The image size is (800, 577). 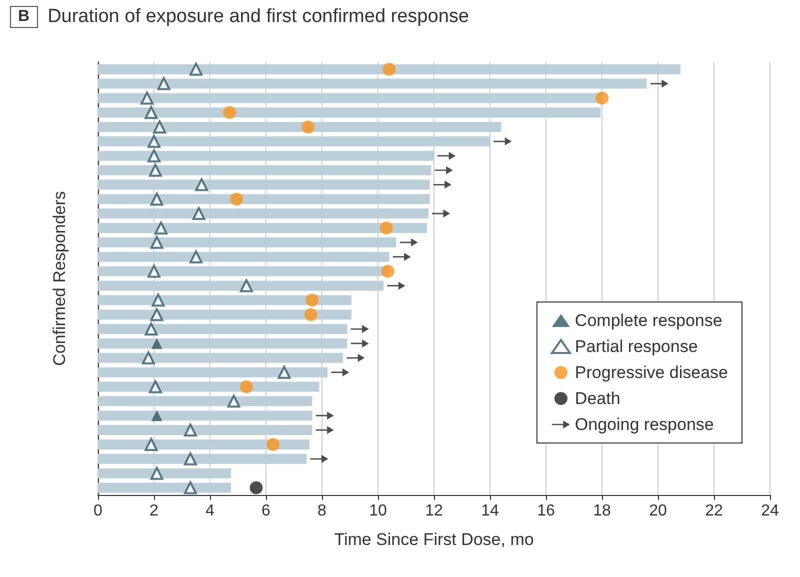 I want to click on y-axis-title: Confirmed Responders, so click(x=59, y=278).